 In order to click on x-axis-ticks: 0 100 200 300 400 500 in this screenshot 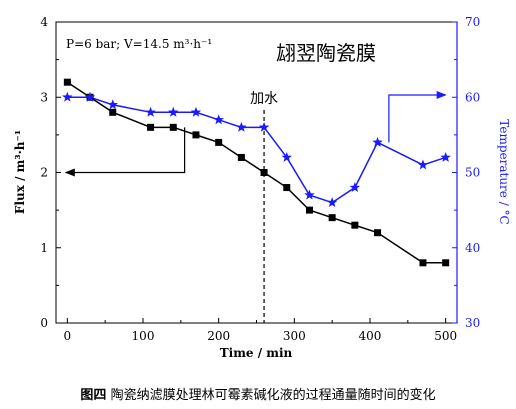, I will do `click(260, 330)`.